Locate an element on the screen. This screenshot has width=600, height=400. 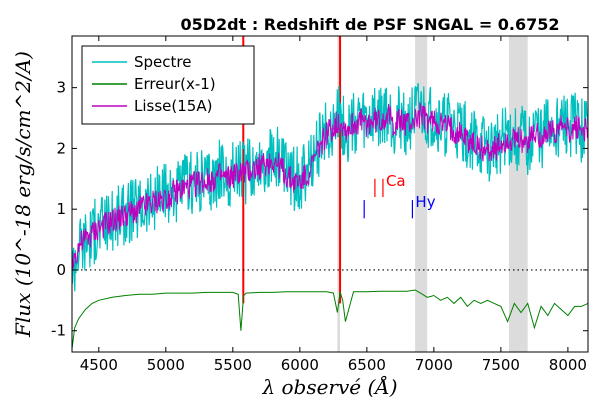
y-tick-label: 3 is located at coordinates (61, 88).